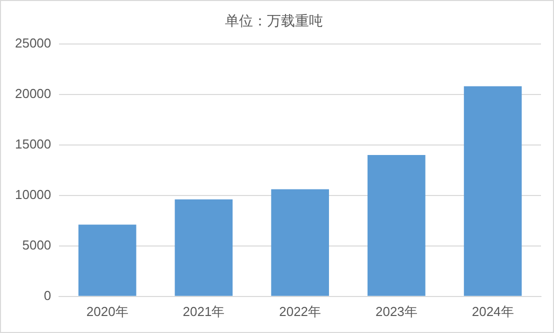  I want to click on y-tick-label: 10000, so click(33, 194).